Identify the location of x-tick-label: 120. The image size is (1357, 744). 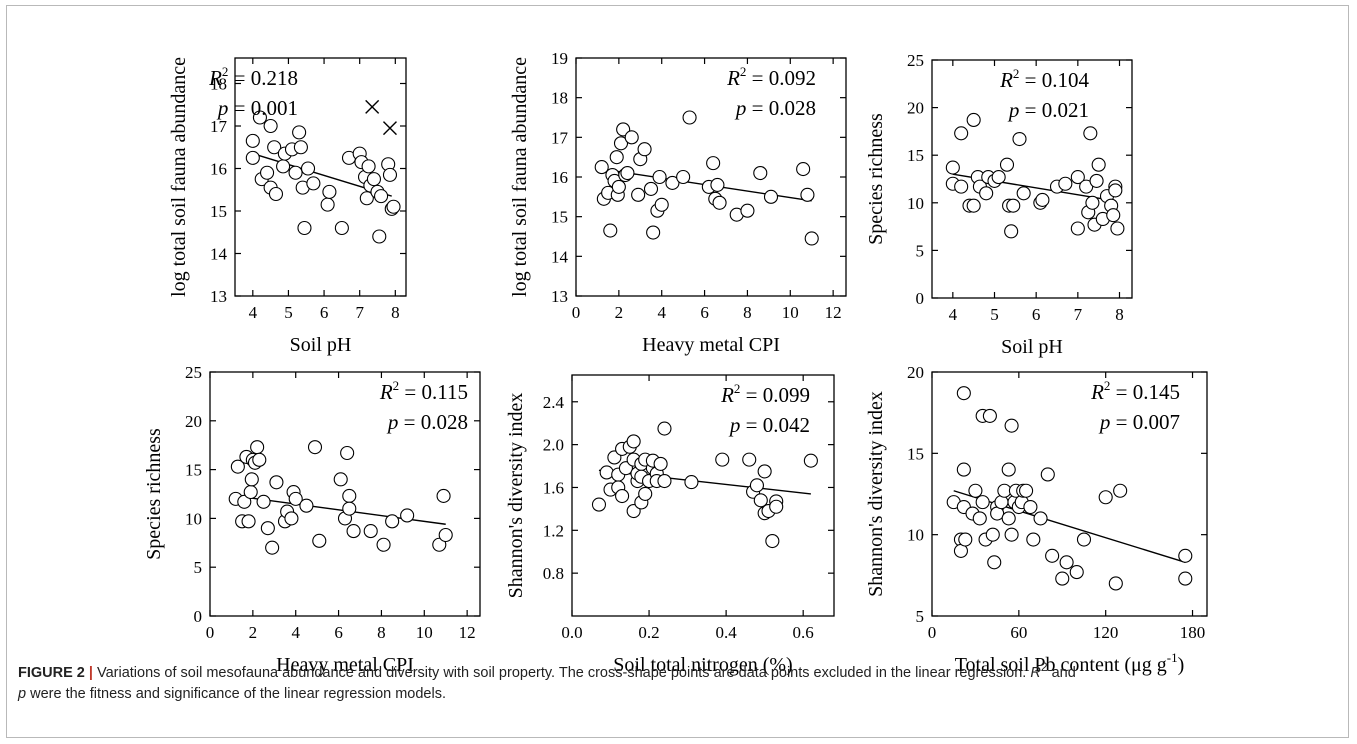
(1106, 632).